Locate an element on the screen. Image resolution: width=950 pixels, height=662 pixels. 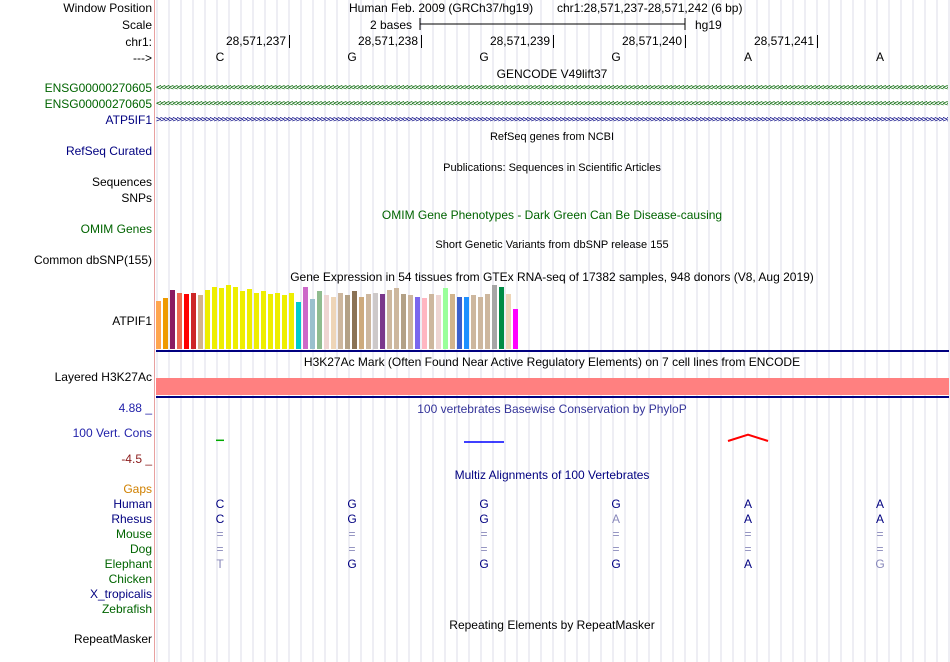
species-label: Mouse is located at coordinates (133, 534).